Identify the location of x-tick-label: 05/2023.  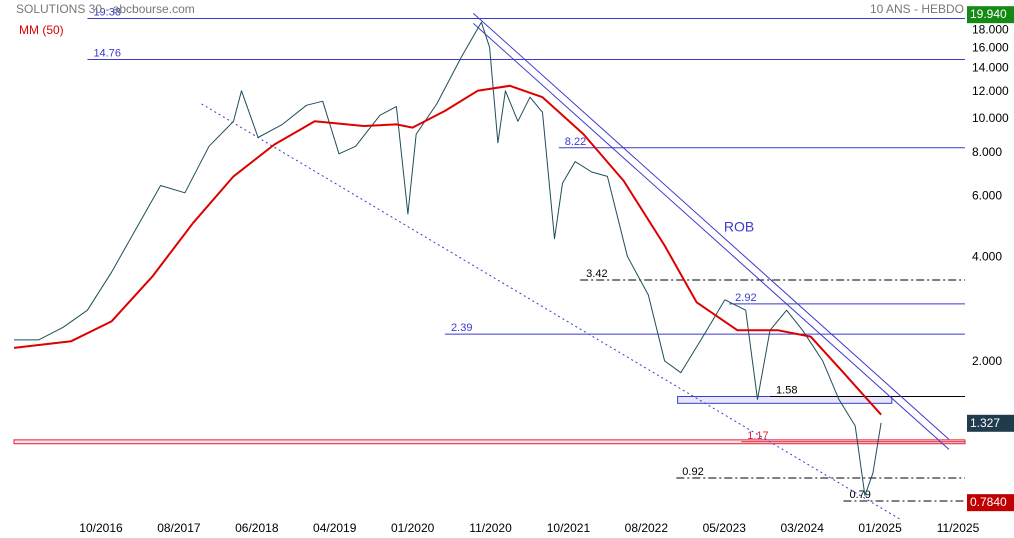
(725, 528).